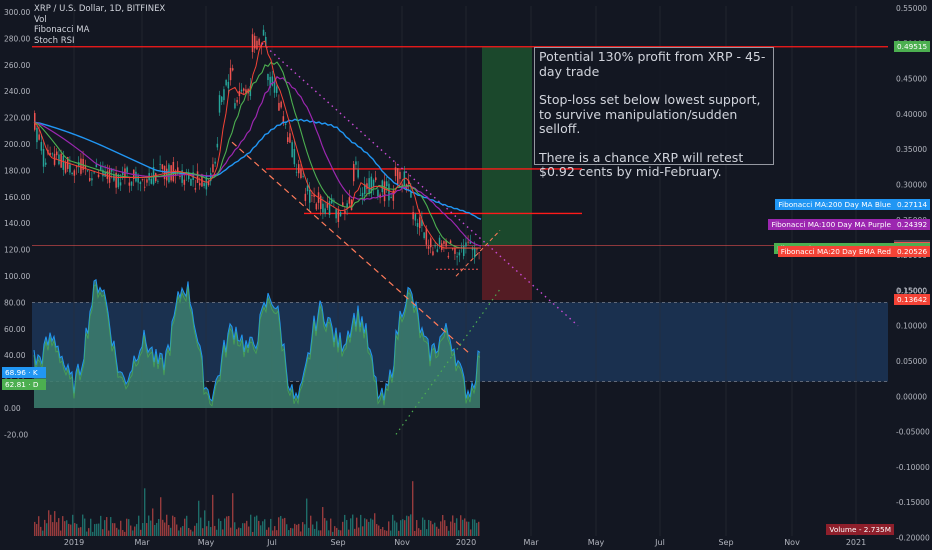  Describe the element at coordinates (40, 19) in the screenshot. I see `legend-volume: Vol` at that location.